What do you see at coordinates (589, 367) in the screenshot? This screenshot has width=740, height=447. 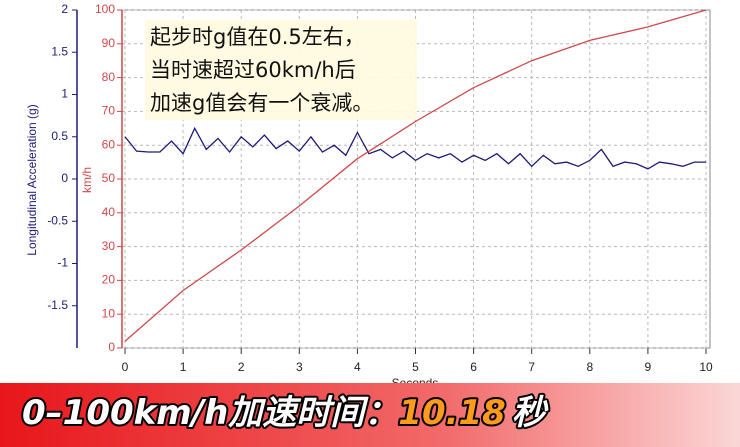 I see `x-tick-label: 8` at bounding box center [589, 367].